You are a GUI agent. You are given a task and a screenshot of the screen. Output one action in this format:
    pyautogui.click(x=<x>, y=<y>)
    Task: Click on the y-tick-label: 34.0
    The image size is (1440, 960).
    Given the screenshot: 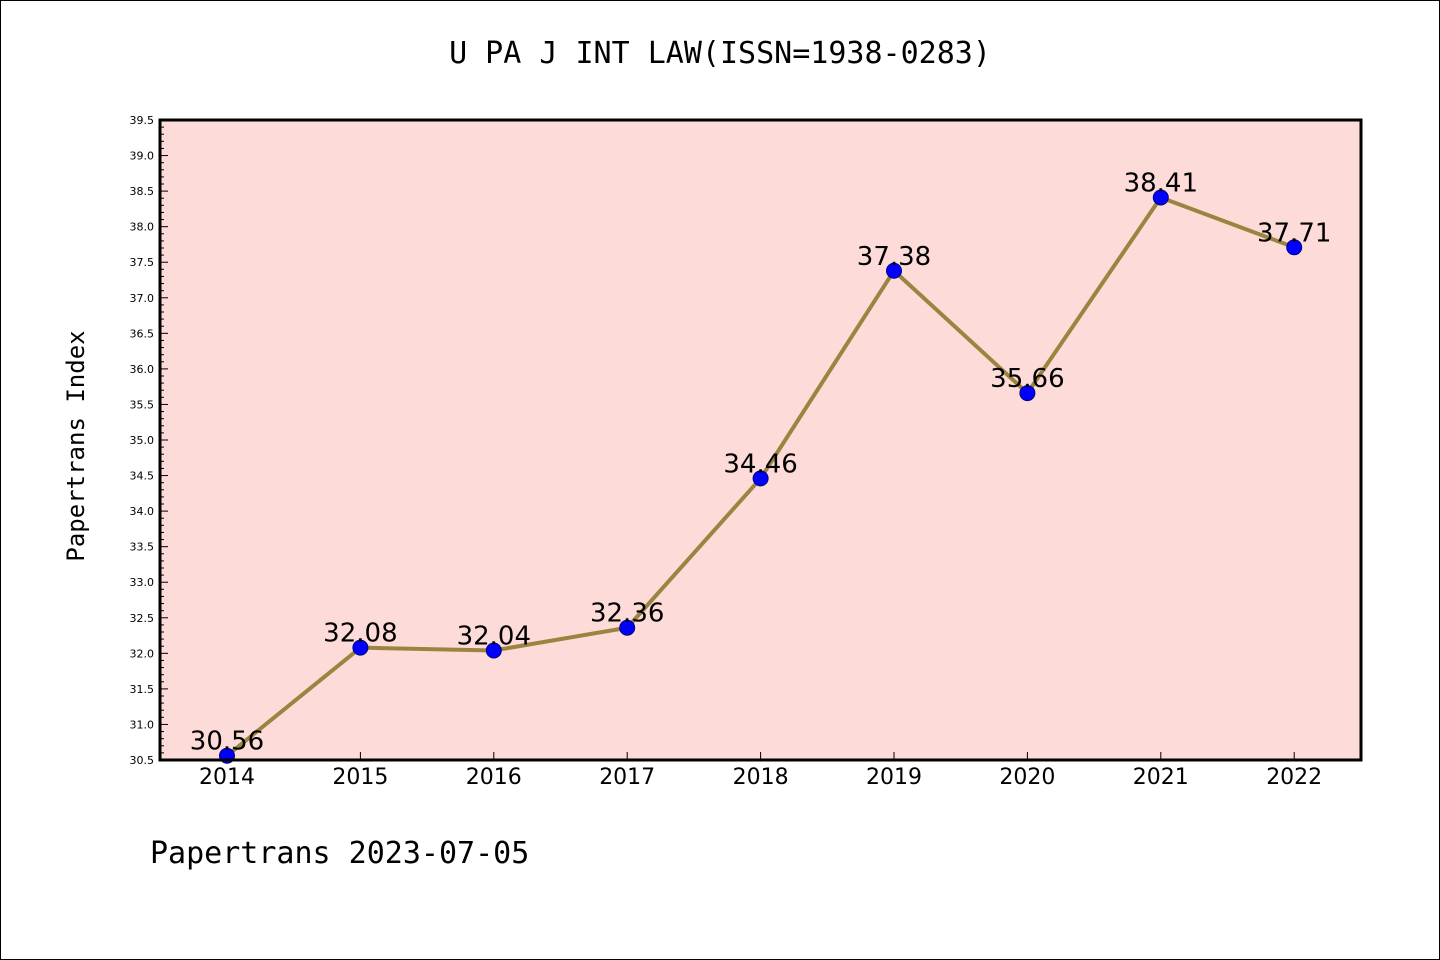 What is the action you would take?
    pyautogui.click(x=142, y=511)
    